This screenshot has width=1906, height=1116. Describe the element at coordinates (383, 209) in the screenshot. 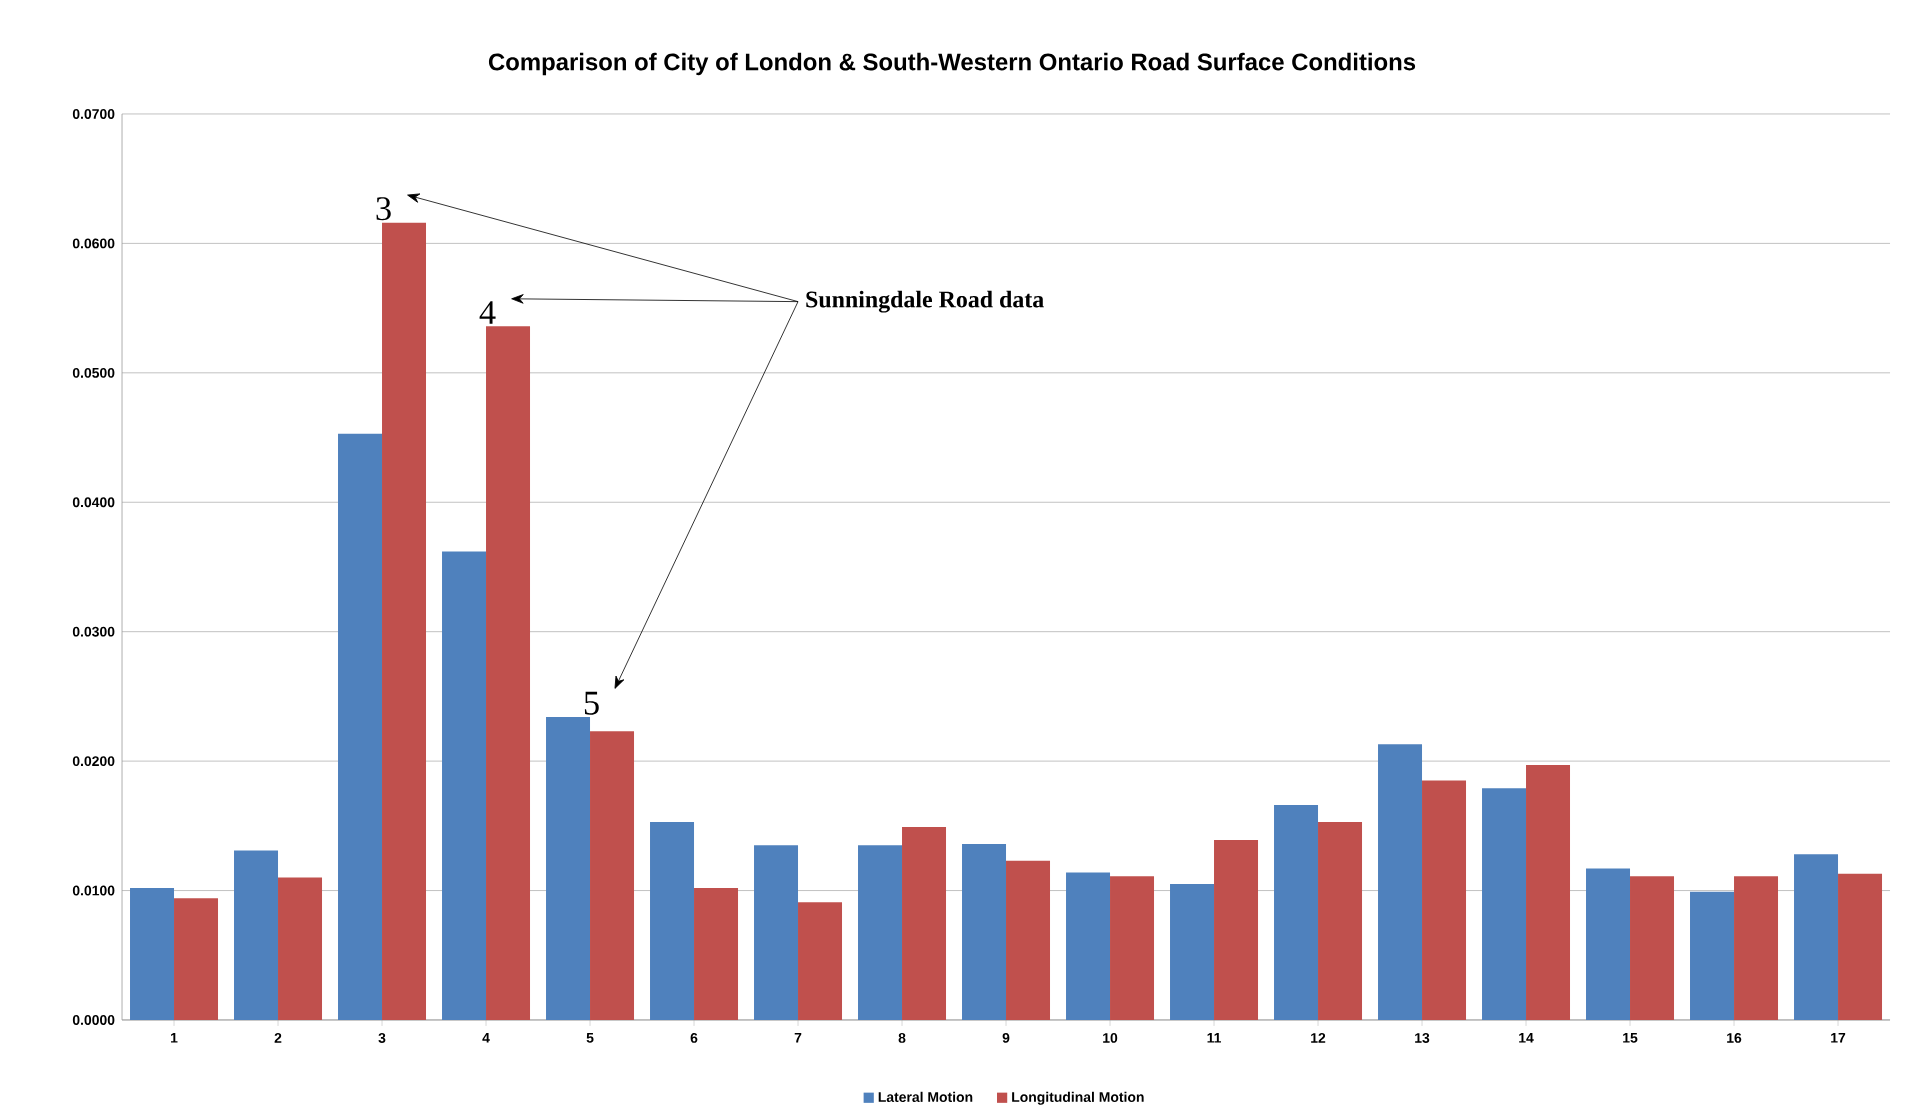

I see `annotation: 3` at that location.